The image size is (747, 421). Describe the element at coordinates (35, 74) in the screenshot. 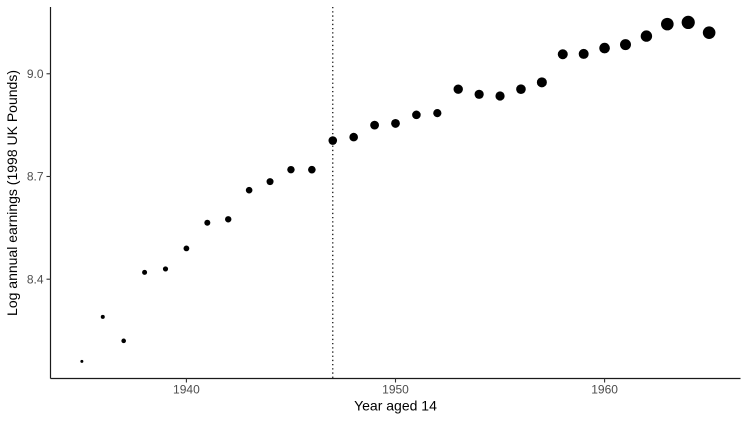

I see `y-tick-label: 9.0` at that location.